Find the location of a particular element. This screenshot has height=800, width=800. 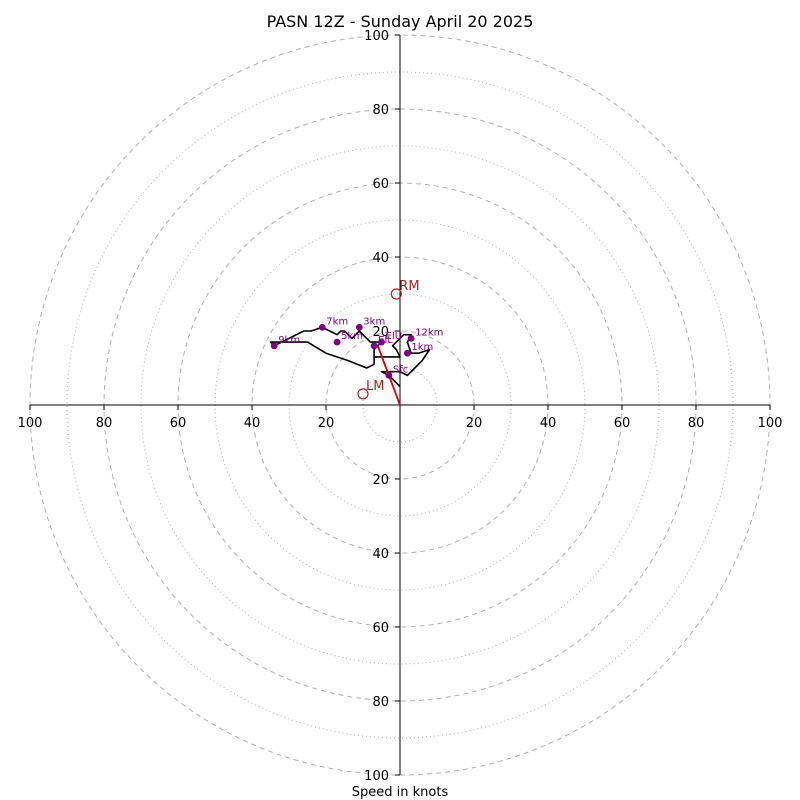

height-marker-label: Sfc is located at coordinates (400, 369).